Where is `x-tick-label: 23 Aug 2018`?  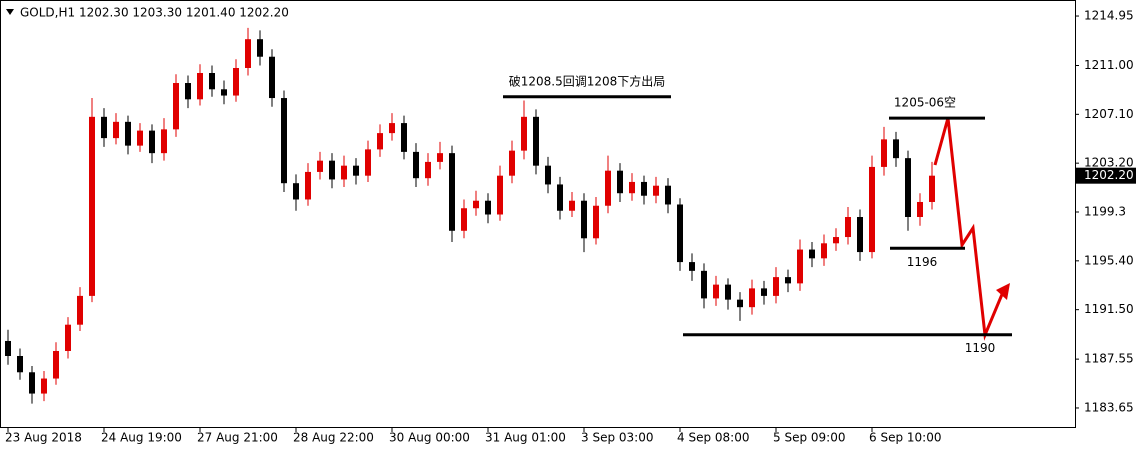
x-tick-label: 23 Aug 2018 is located at coordinates (43, 438).